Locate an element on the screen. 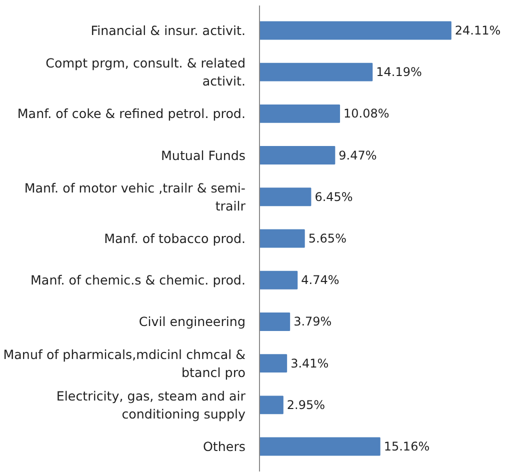 This screenshot has height=476, width=509. y-tick-label: Compt prgm, consult. & related activit. is located at coordinates (146, 72).